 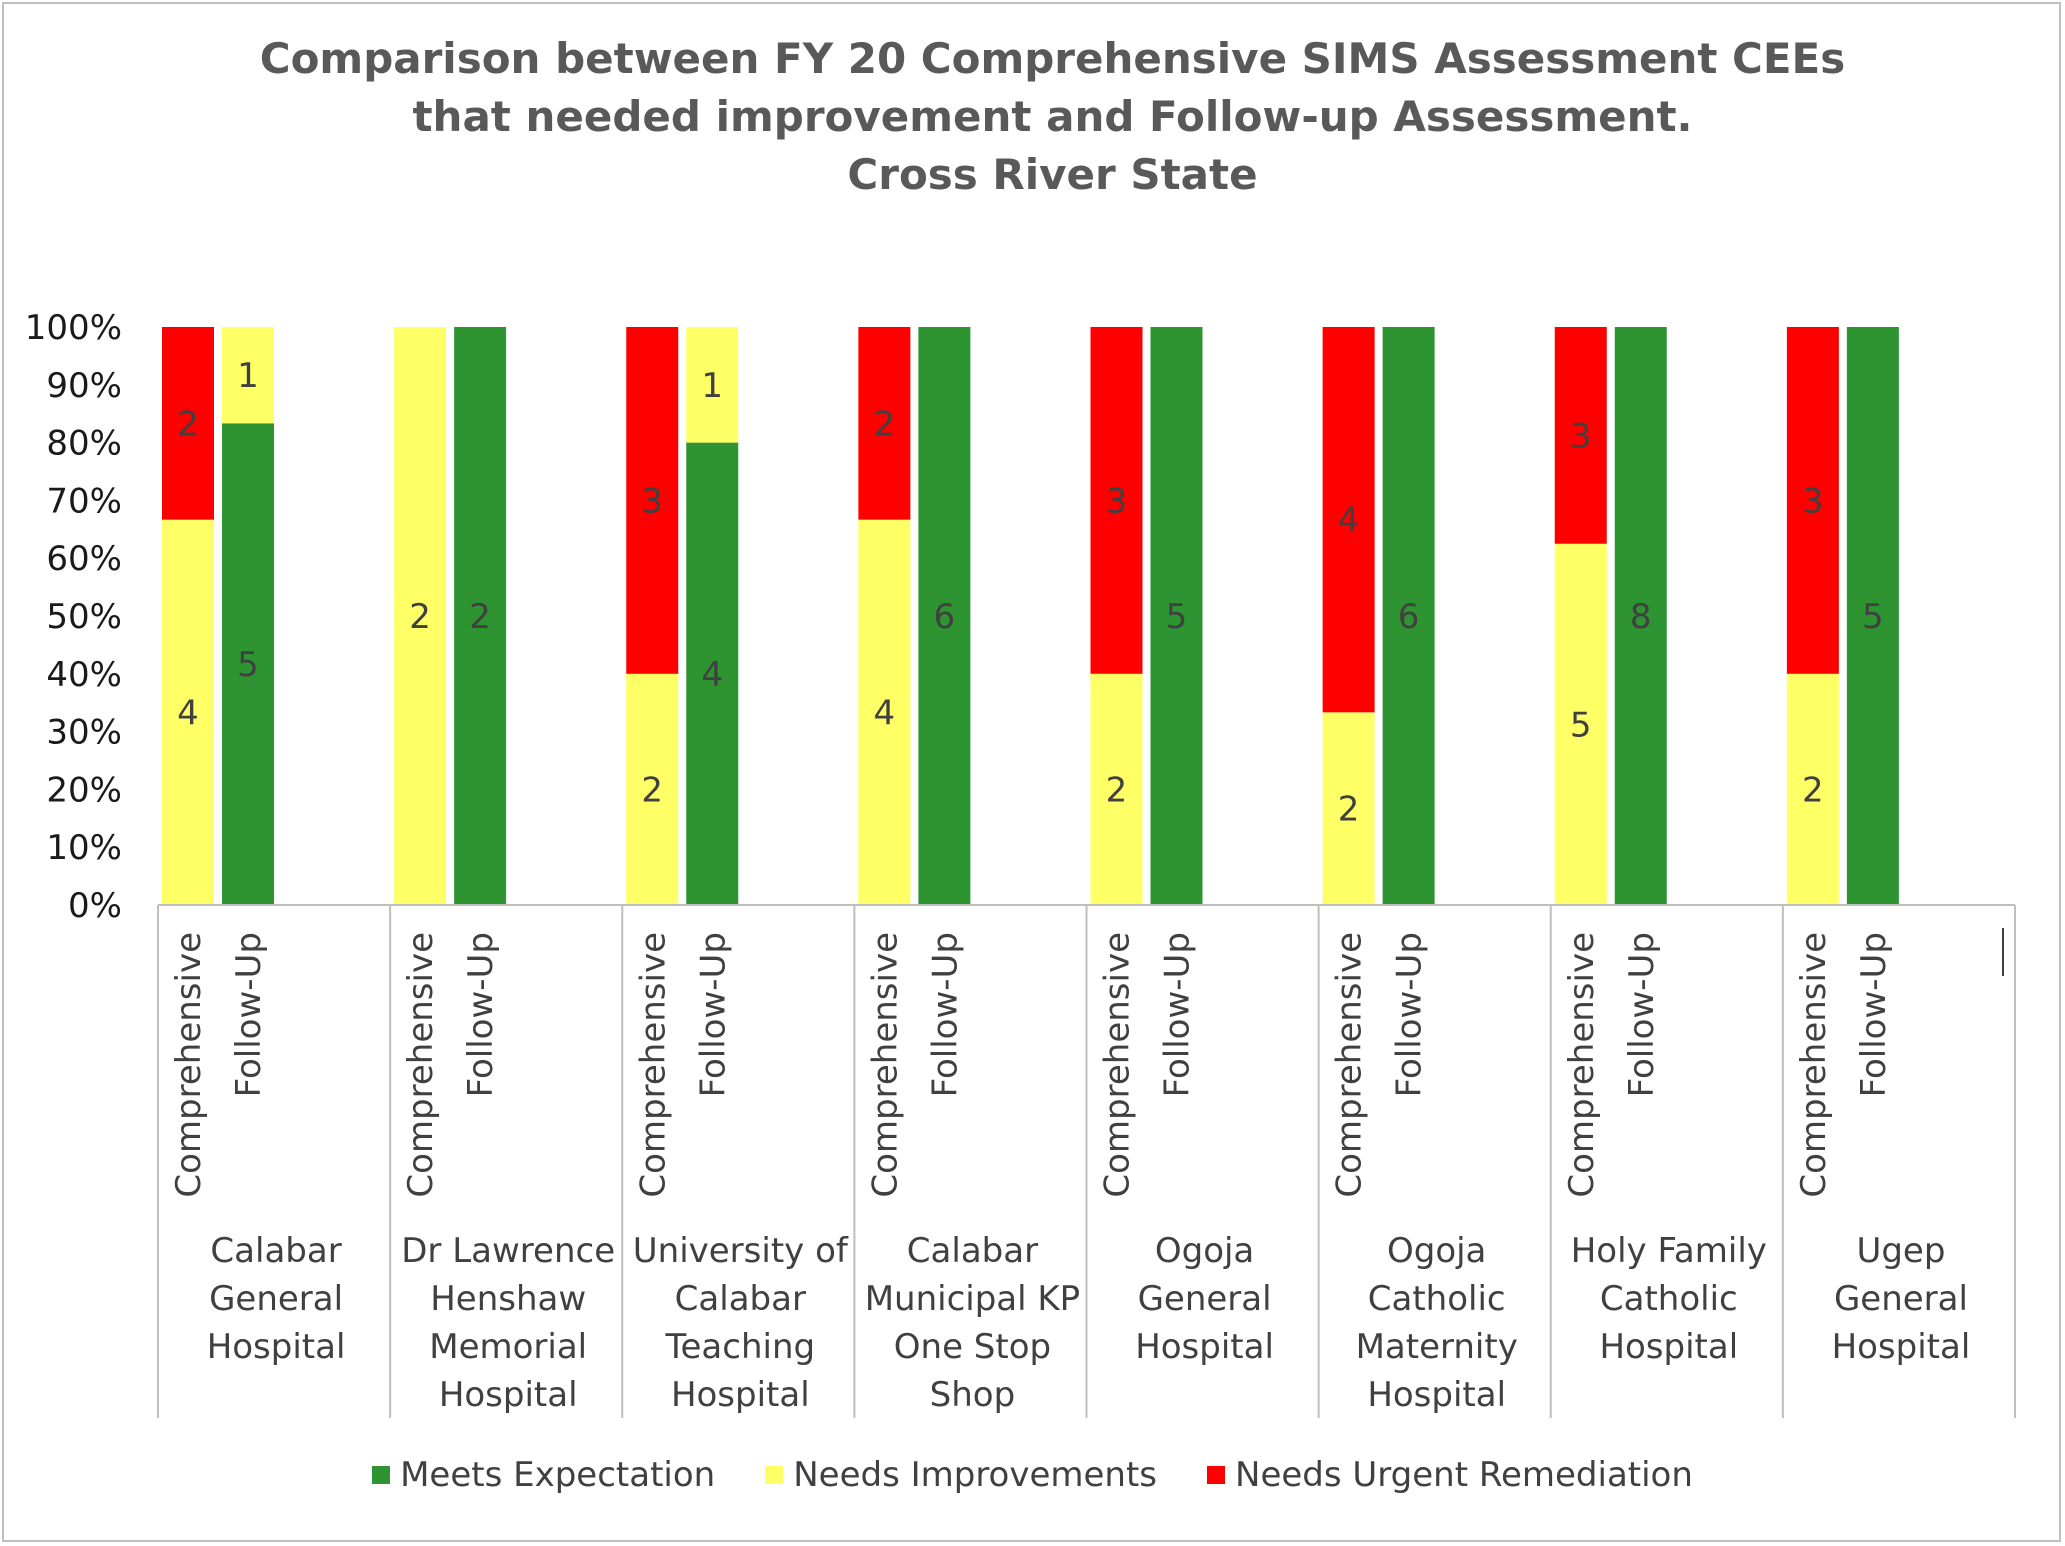 I want to click on group-label: Ugep, so click(x=1900, y=1251).